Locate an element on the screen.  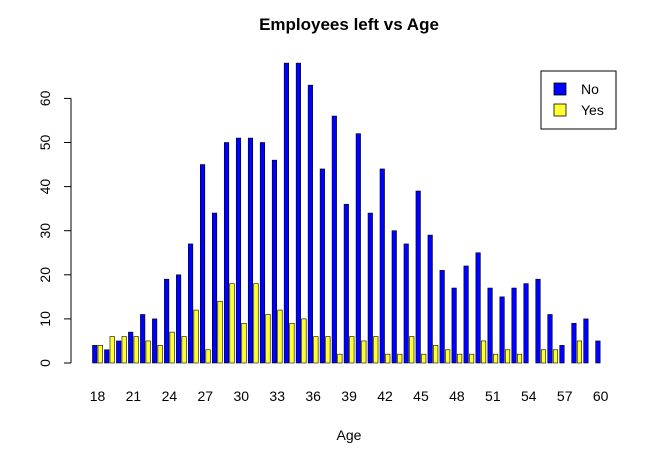
legend: No Yes is located at coordinates (578, 100).